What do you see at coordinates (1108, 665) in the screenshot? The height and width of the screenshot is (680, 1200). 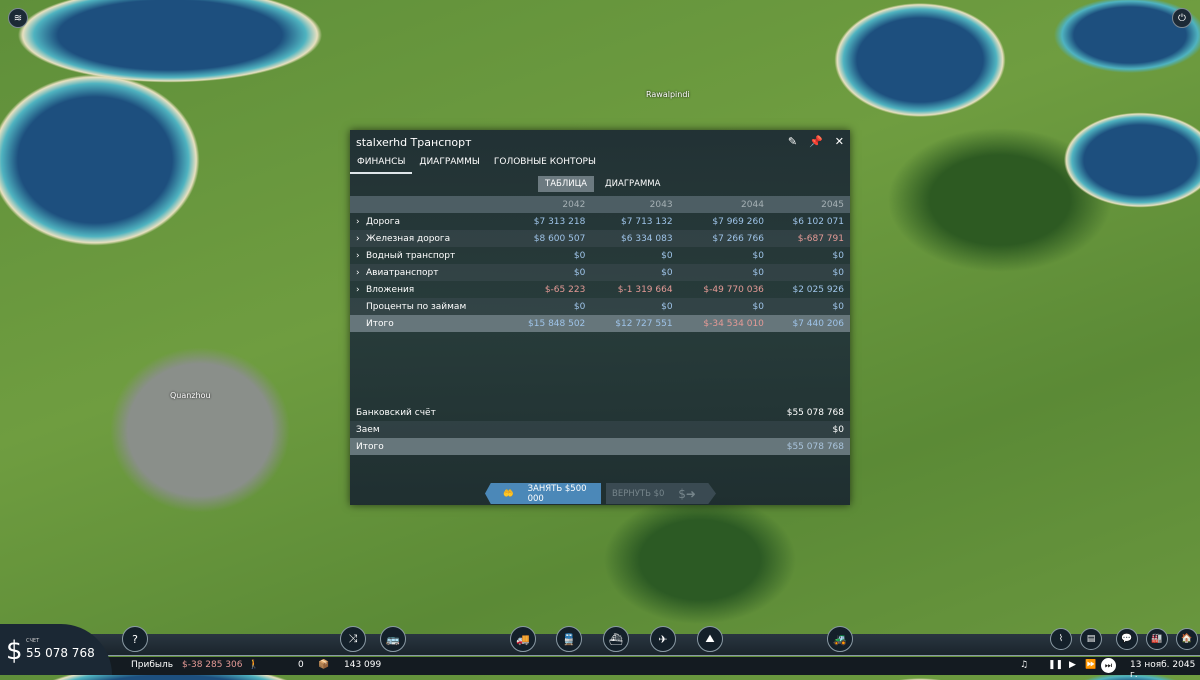 I see `fastest-speed-button: ⏭` at bounding box center [1108, 665].